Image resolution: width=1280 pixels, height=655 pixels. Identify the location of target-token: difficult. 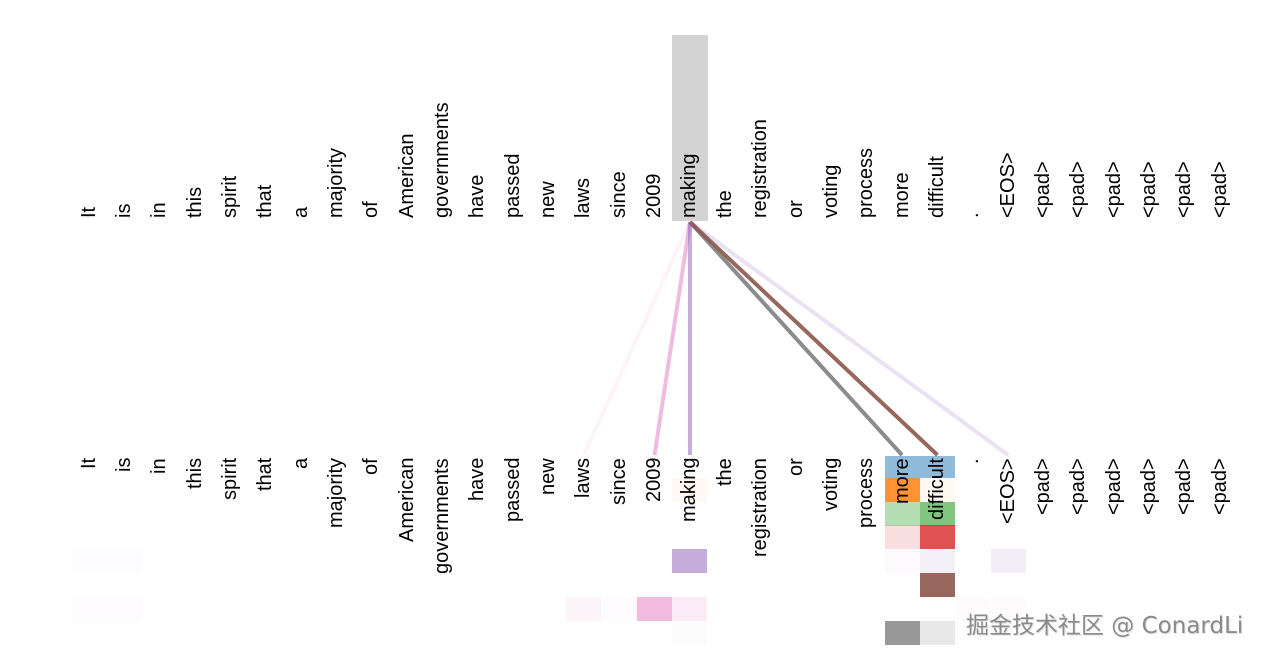
(936, 489).